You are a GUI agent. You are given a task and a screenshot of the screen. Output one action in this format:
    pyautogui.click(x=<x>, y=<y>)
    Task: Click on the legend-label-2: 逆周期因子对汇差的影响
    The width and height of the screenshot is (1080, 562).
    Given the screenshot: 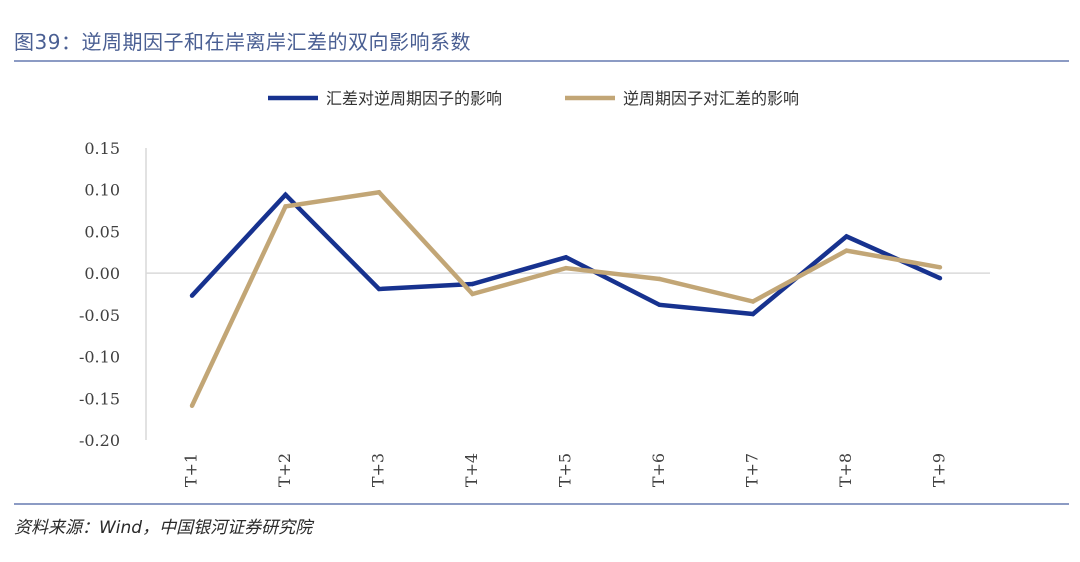 What is the action you would take?
    pyautogui.click(x=711, y=98)
    